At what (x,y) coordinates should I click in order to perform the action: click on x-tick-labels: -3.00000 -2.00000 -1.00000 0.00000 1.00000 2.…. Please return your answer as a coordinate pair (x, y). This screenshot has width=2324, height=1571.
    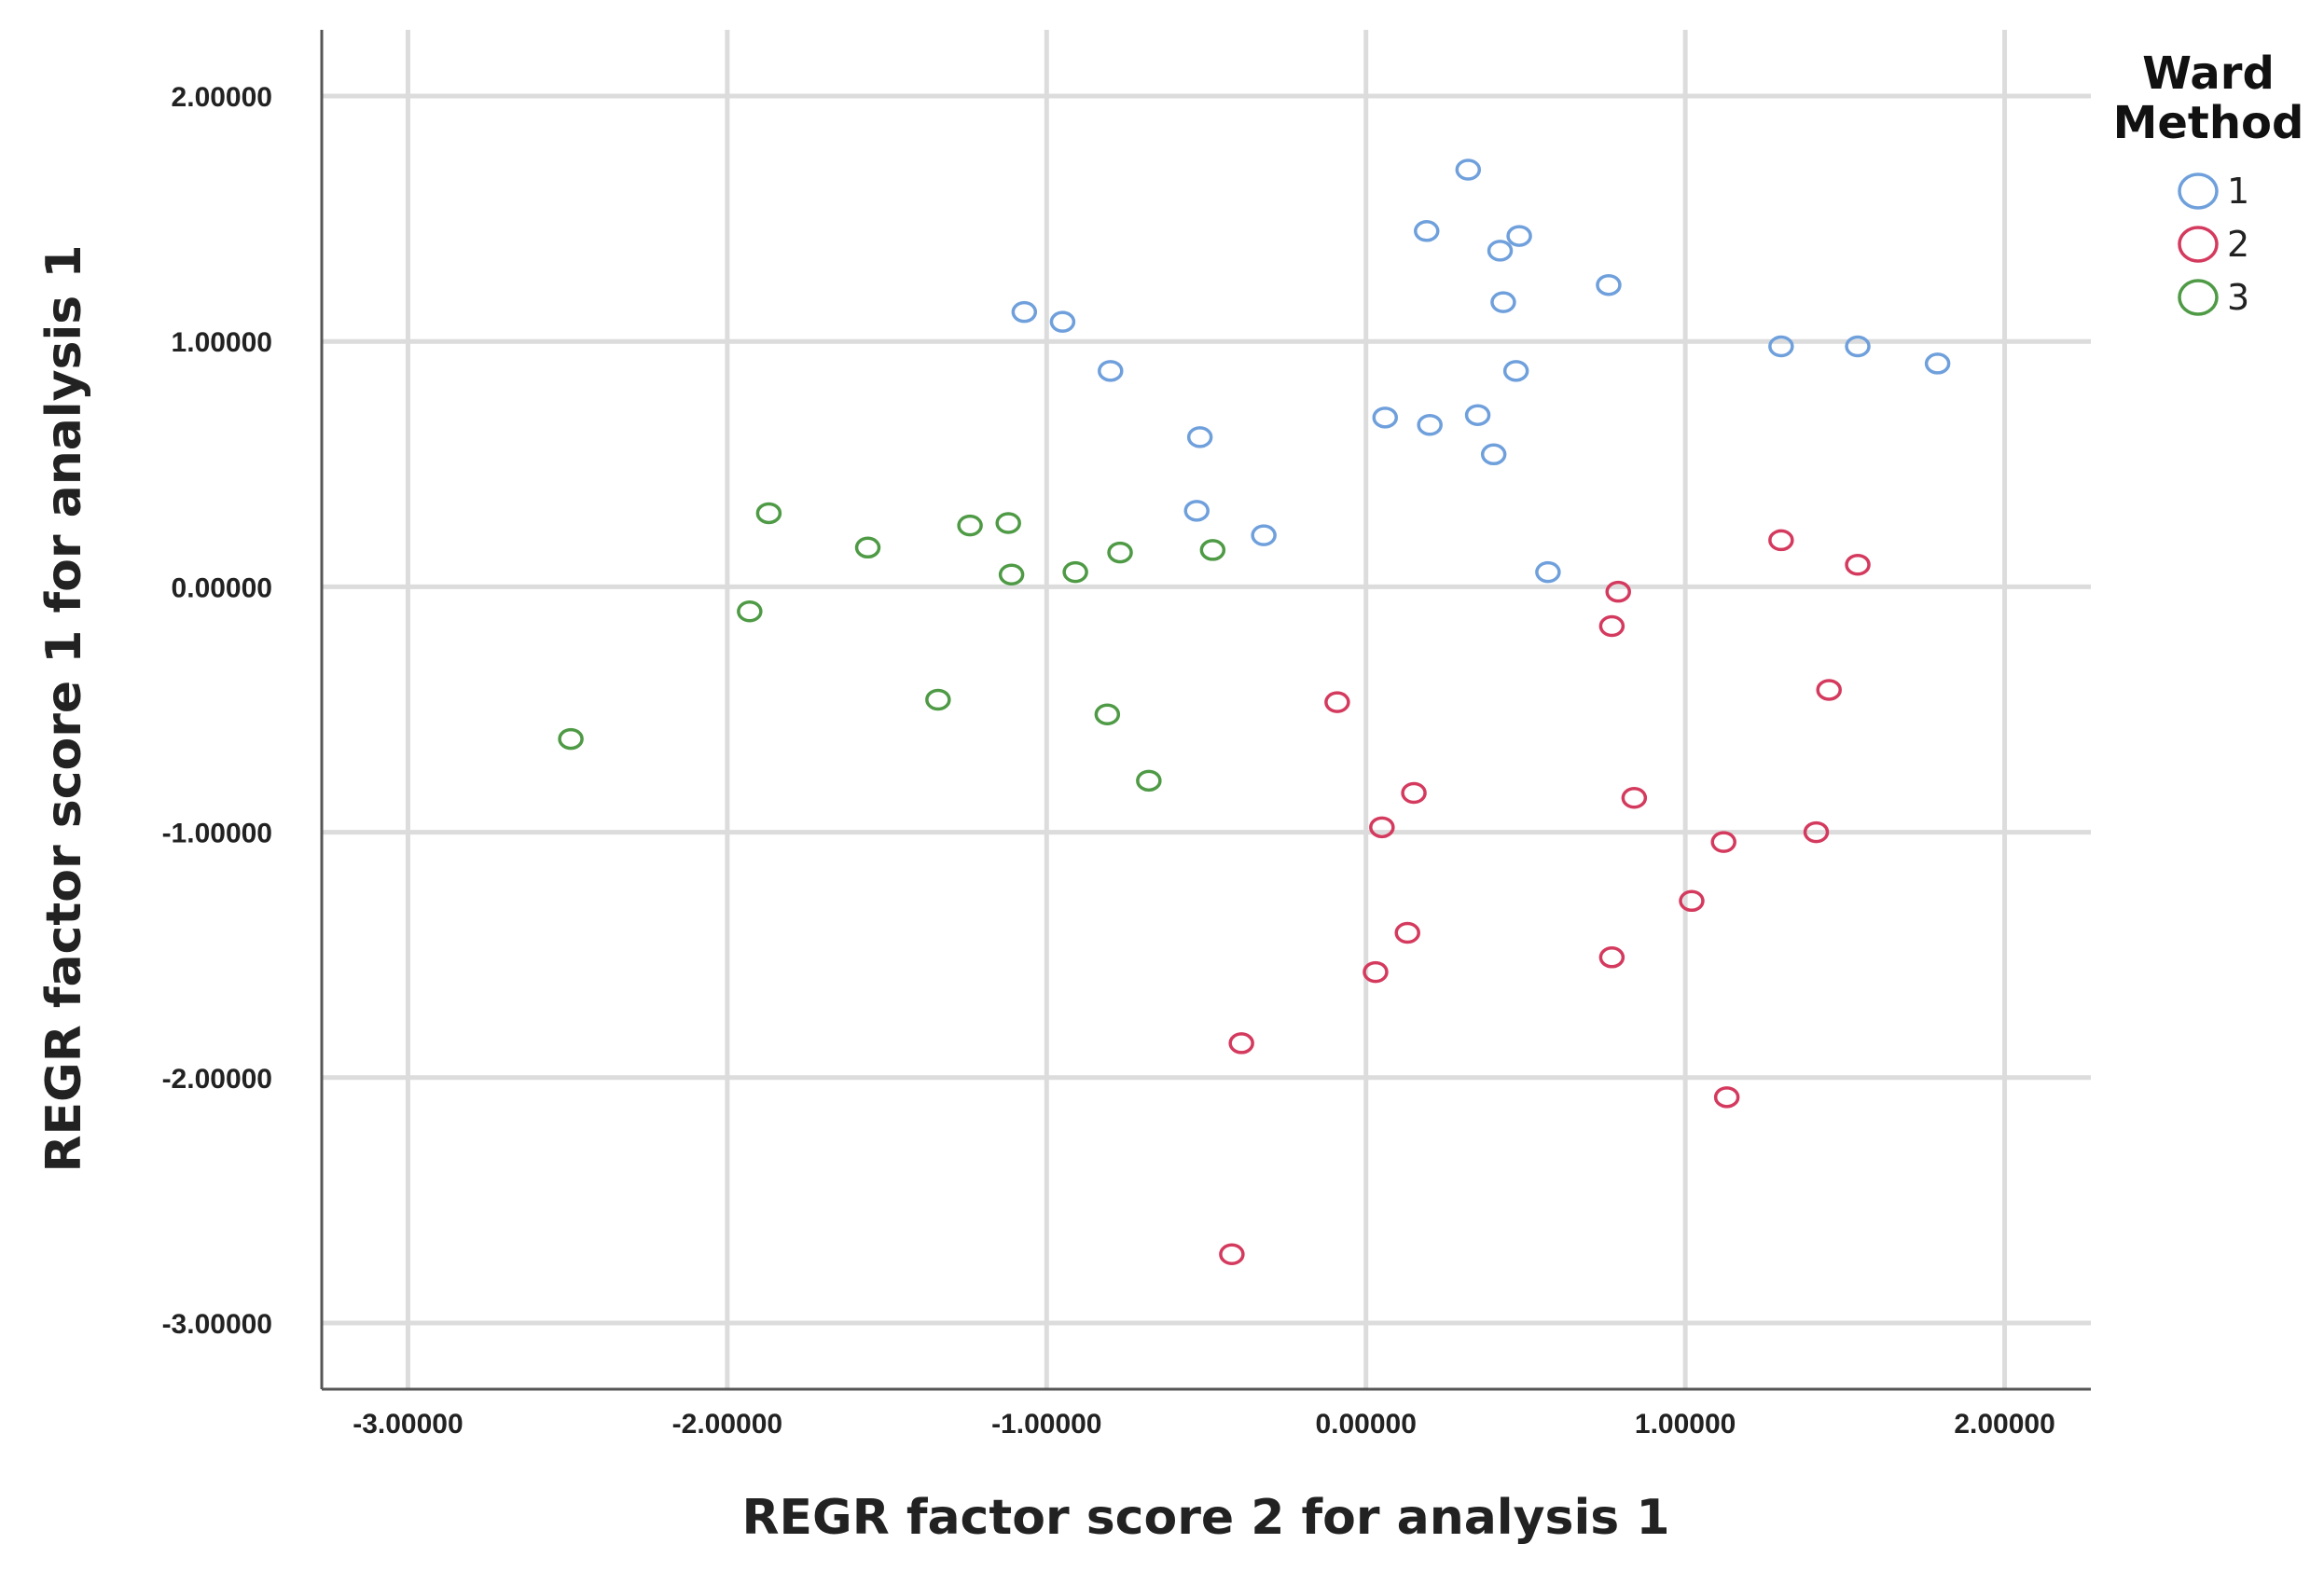
    Looking at the image, I should click on (1204, 1424).